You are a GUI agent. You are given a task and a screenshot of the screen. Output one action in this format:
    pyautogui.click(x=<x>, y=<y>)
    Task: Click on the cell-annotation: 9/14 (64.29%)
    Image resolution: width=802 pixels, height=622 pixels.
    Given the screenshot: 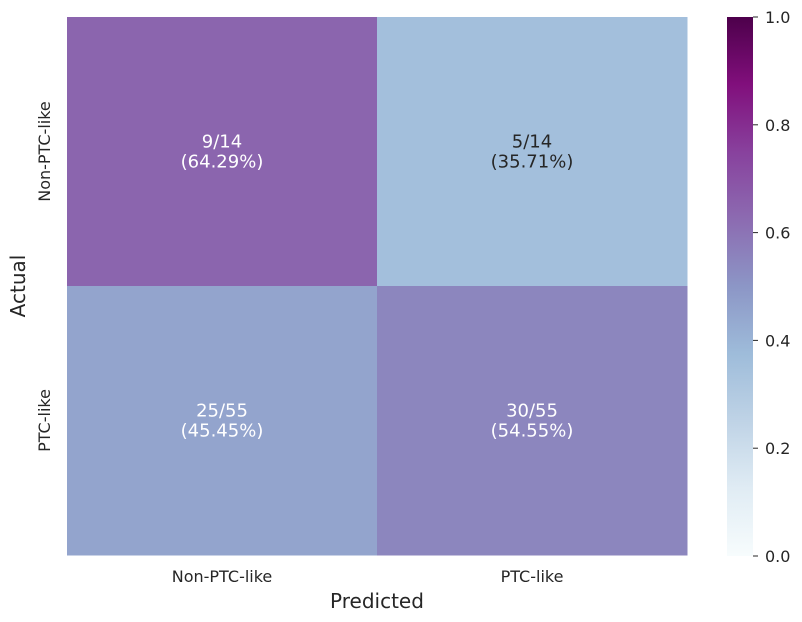 What is the action you would take?
    pyautogui.click(x=222, y=152)
    